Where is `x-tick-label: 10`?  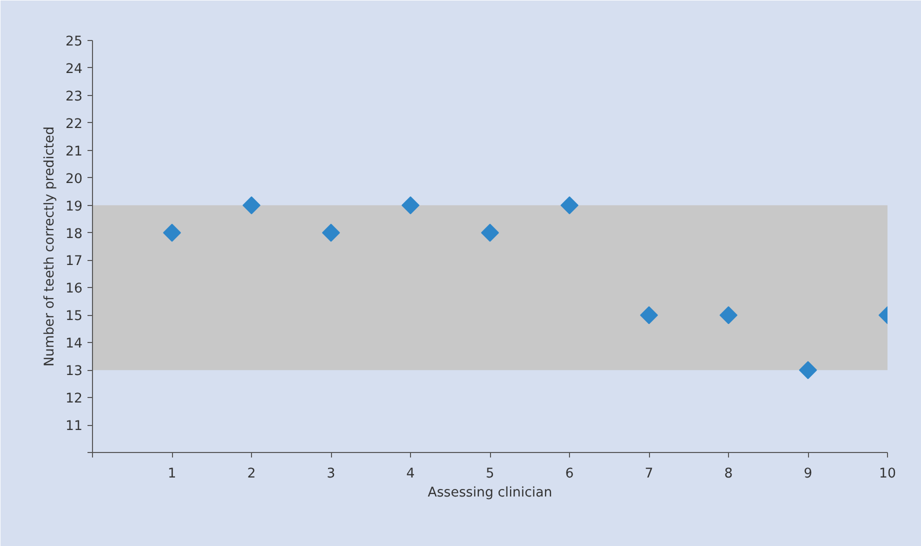
x-tick-label: 10 is located at coordinates (887, 474).